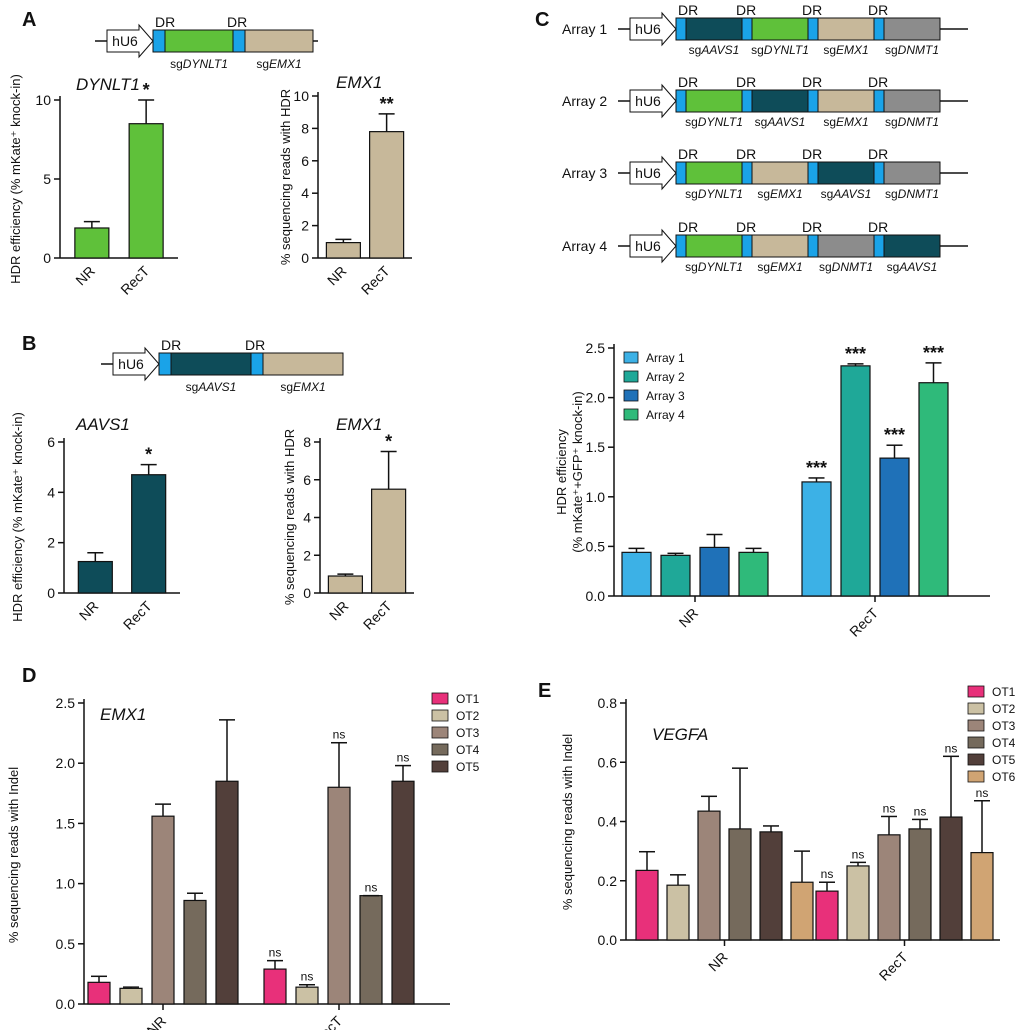 The image size is (1024, 1030). I want to click on panel-label-c: C, so click(542, 20).